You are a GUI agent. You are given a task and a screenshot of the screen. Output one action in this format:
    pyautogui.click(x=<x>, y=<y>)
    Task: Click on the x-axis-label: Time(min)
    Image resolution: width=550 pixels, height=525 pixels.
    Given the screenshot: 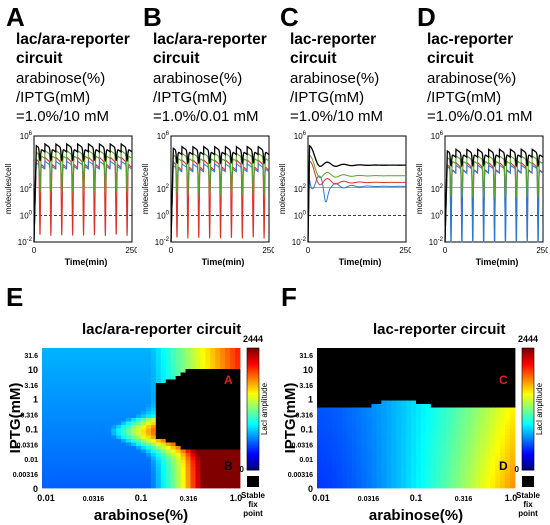 What is the action you would take?
    pyautogui.click(x=86, y=262)
    